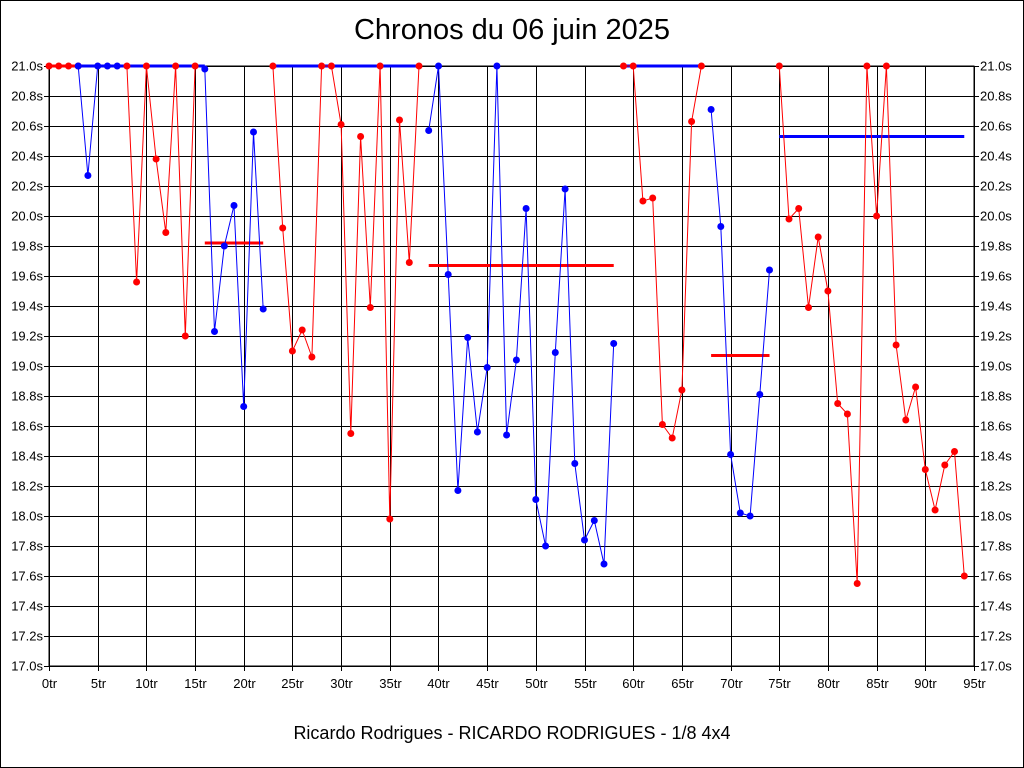 This screenshot has width=1024, height=768. What do you see at coordinates (996, 306) in the screenshot?
I see `y-tick-label: 19.4s` at bounding box center [996, 306].